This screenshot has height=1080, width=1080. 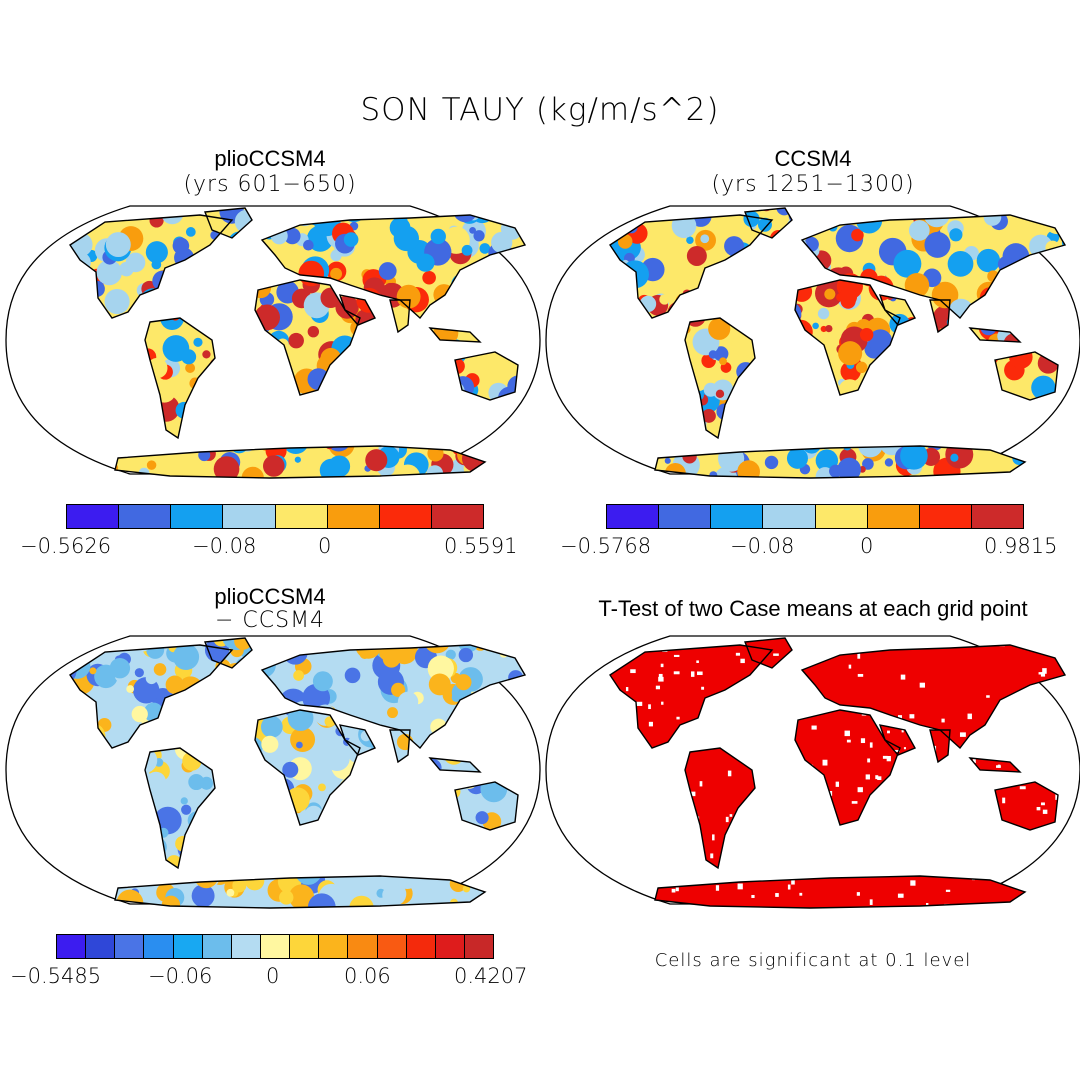 I want to click on colorbar-tick: 0.9815, so click(x=1021, y=546).